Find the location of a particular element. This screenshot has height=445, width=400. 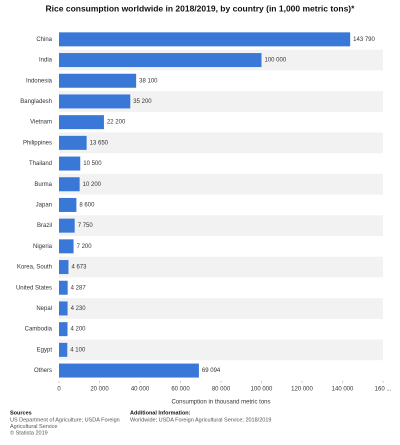

y-tick-label: Brazil is located at coordinates (44, 226).